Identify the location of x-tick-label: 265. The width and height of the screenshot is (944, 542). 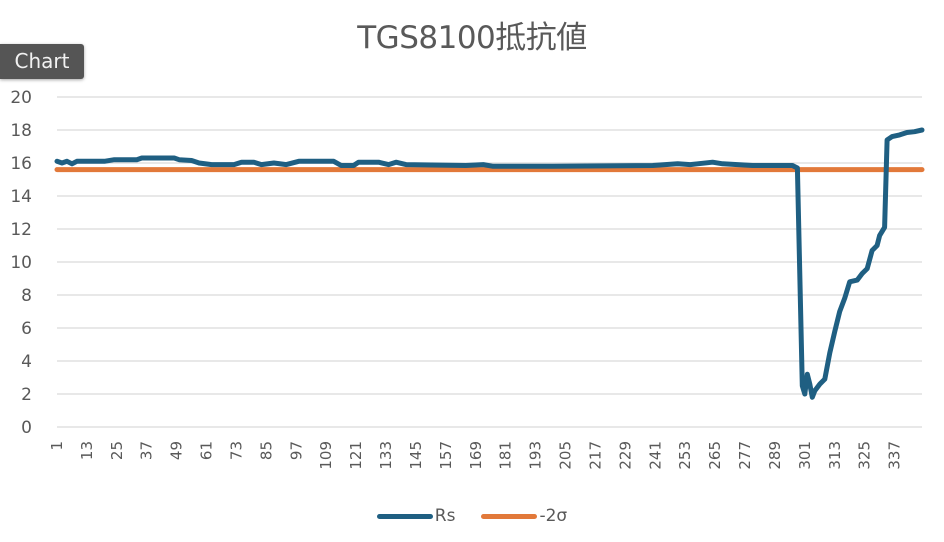
(715, 455).